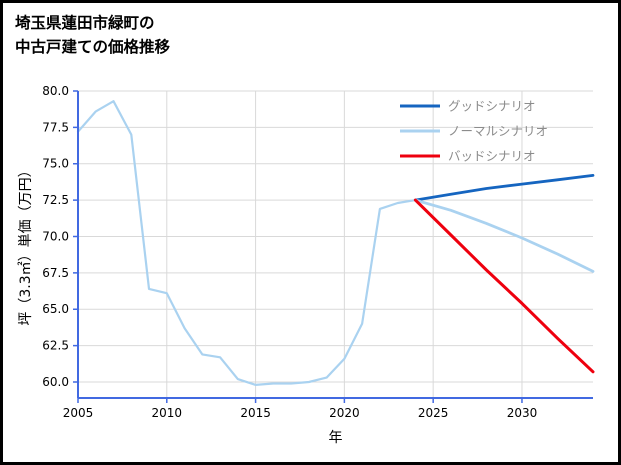 Image resolution: width=621 pixels, height=465 pixels. What do you see at coordinates (498, 131) in the screenshot?
I see `legend-label-normal: ノーマルシナリオ` at bounding box center [498, 131].